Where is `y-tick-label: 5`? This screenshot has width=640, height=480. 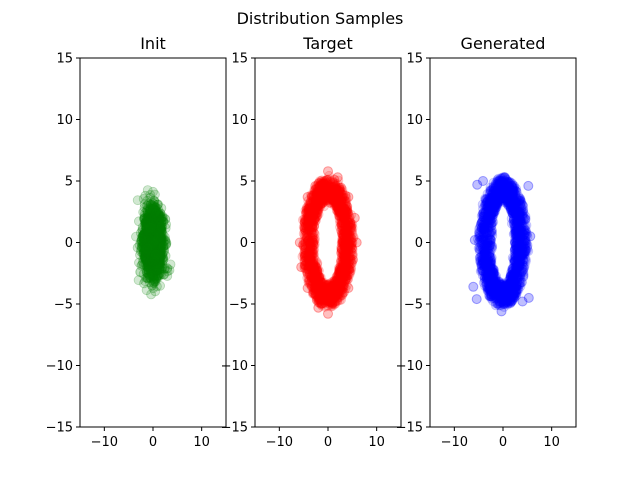
y-tick-label: 5 is located at coordinates (244, 182).